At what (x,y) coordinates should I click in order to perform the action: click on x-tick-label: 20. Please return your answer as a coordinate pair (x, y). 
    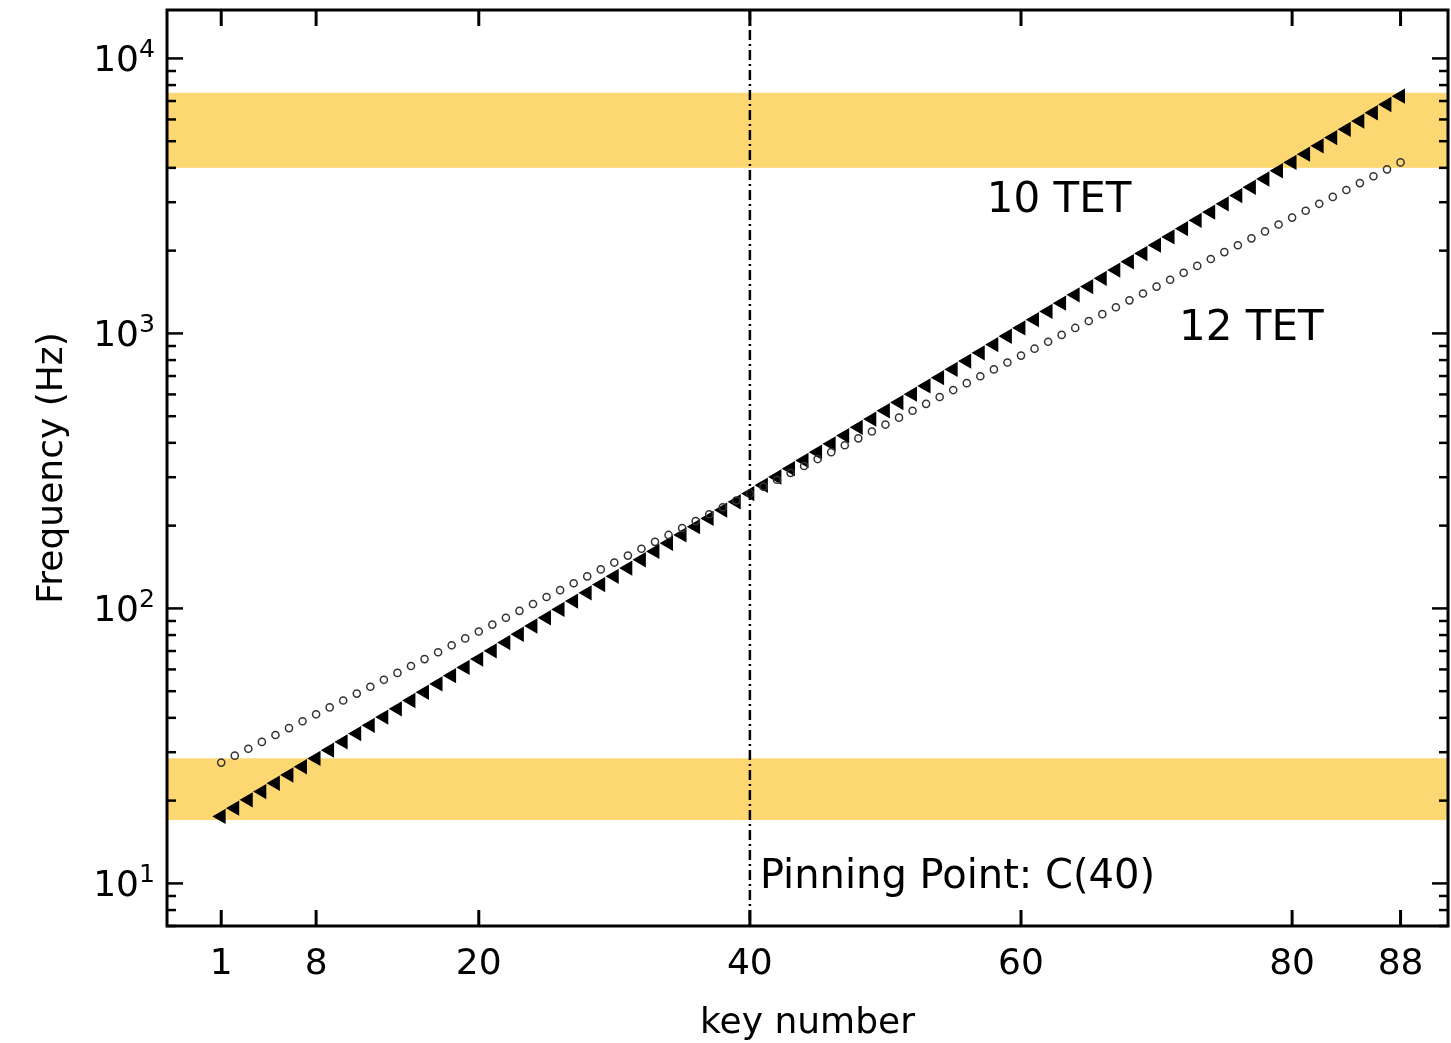
    Looking at the image, I should click on (478, 961).